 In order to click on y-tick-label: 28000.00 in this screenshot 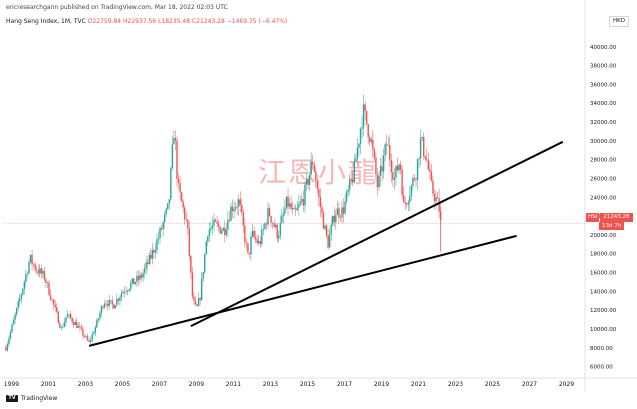, I will do `click(603, 161)`.